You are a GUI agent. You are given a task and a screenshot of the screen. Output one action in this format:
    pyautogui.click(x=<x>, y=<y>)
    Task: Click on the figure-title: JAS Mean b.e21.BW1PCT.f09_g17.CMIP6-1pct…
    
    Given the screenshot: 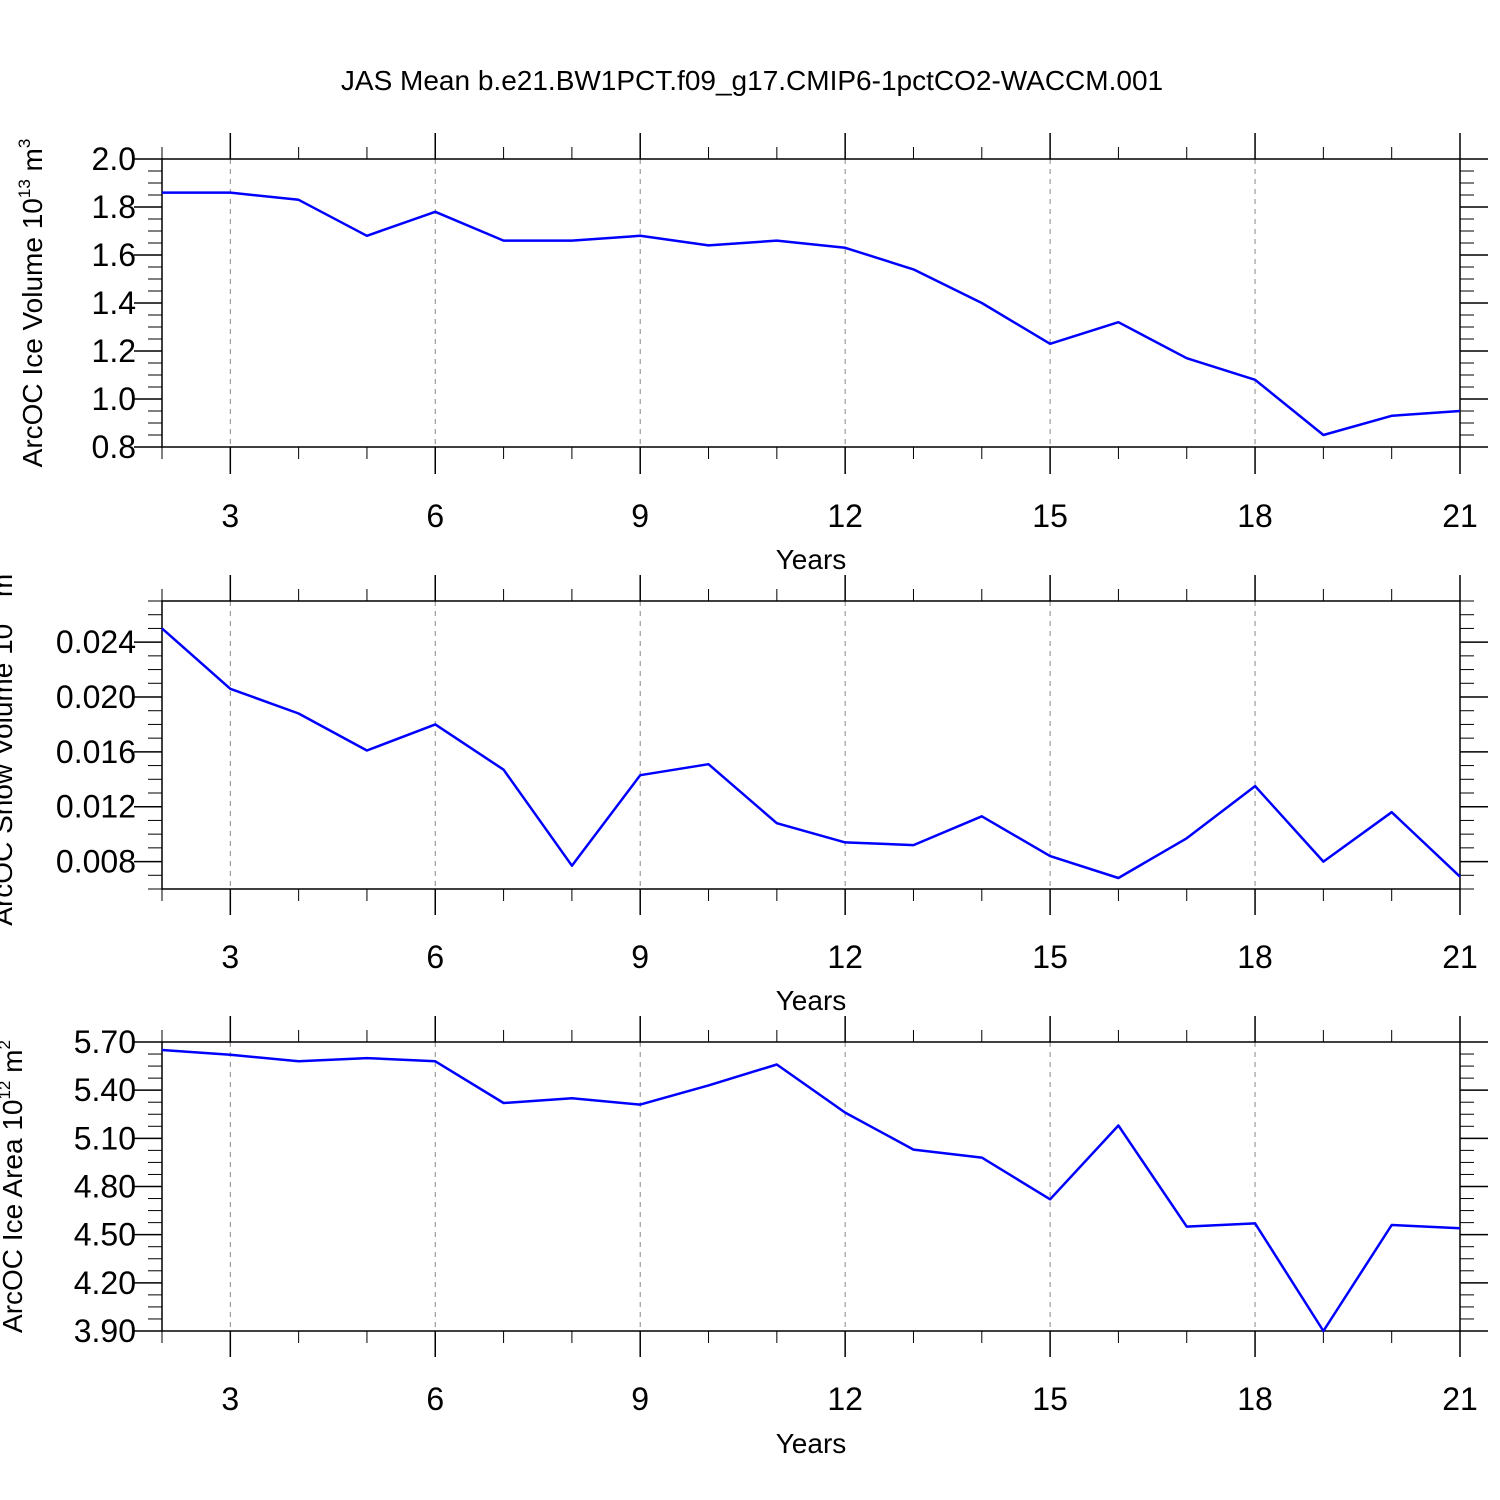 What is the action you would take?
    pyautogui.click(x=752, y=80)
    